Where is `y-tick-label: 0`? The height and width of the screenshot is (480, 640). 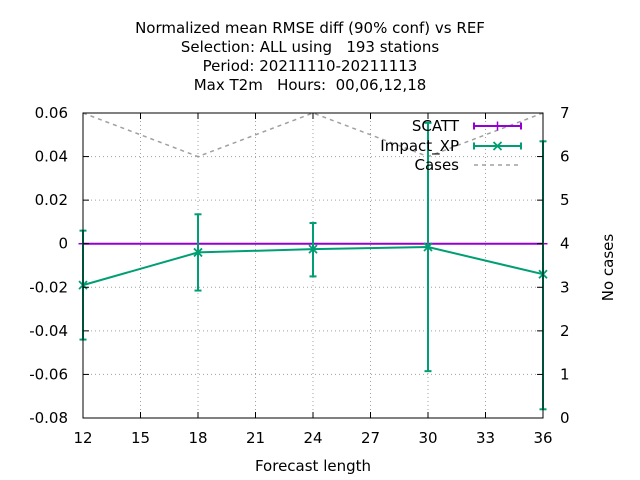
y-tick-label: 0 is located at coordinates (63, 244).